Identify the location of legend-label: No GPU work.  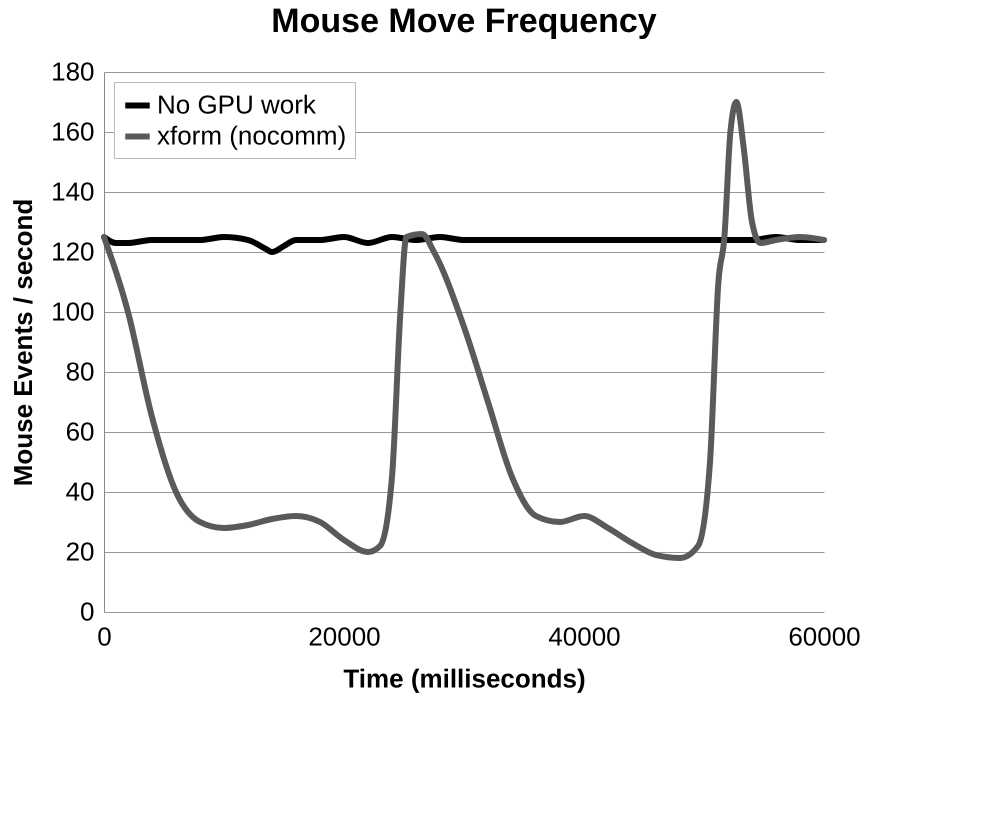
(237, 105).